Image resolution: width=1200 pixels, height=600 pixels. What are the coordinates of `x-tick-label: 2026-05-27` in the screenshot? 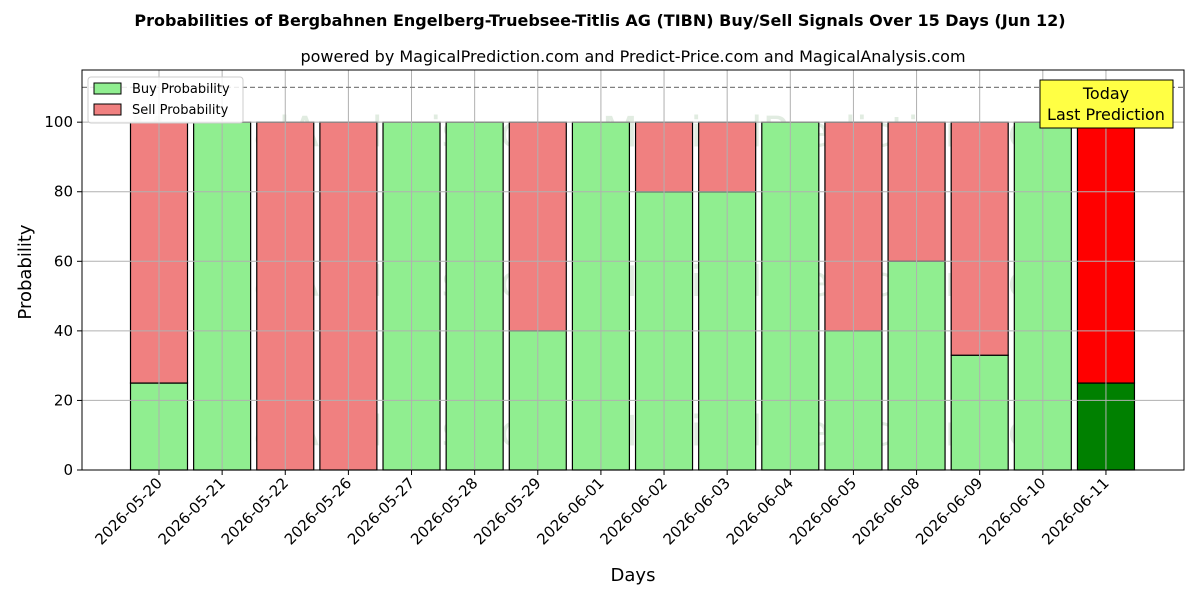 It's located at (381, 511).